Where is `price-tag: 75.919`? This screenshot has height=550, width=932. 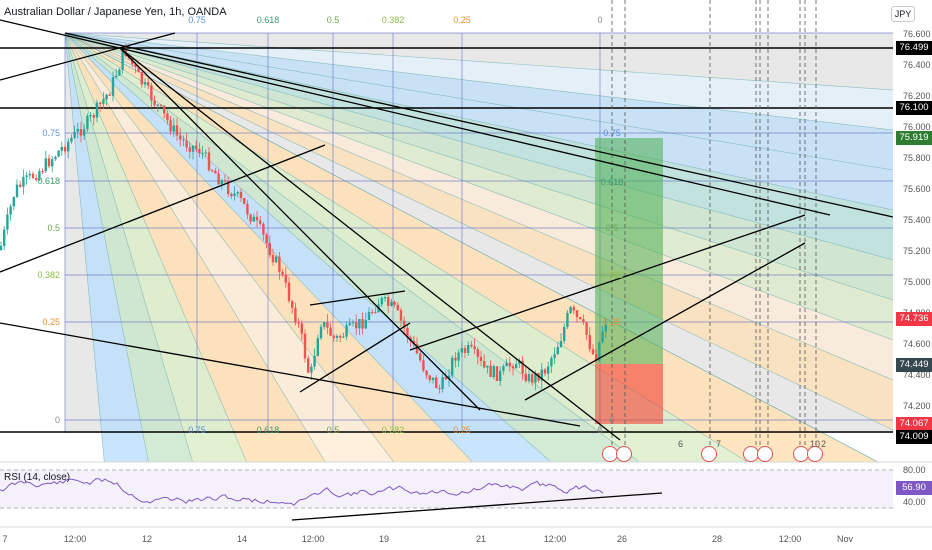
price-tag: 75.919 is located at coordinates (914, 138).